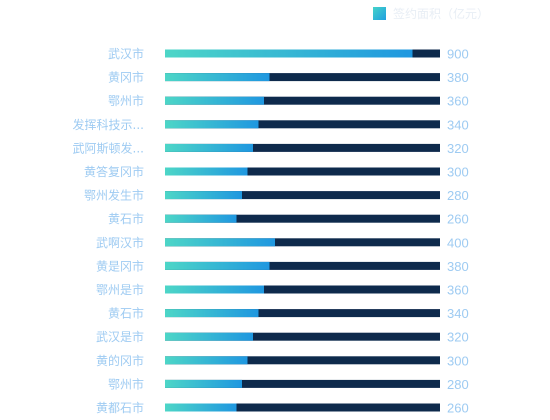 The image size is (550, 420). Describe the element at coordinates (120, 360) in the screenshot. I see `category-label: 黄的冈市` at that location.